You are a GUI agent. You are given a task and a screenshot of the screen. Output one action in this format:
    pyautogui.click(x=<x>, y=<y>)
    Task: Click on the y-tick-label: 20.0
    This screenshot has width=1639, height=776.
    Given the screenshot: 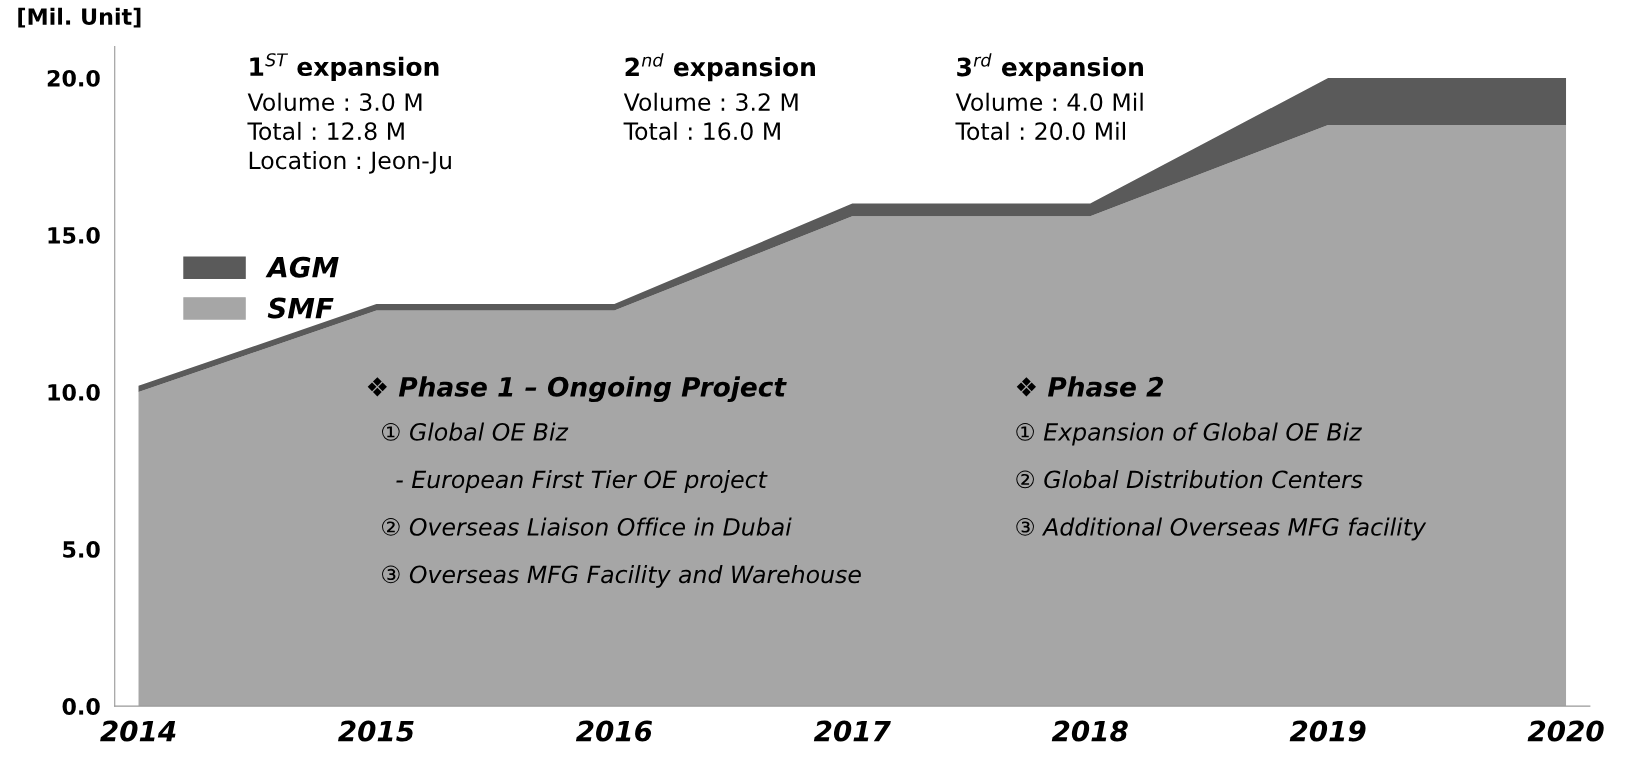 What is the action you would take?
    pyautogui.click(x=73, y=78)
    